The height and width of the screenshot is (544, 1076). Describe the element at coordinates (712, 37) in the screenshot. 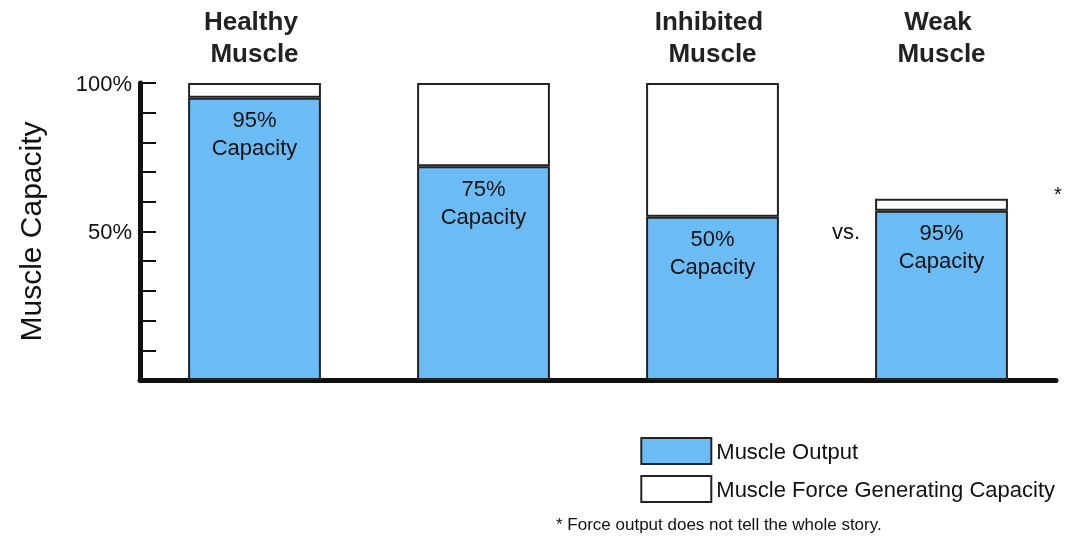

I see `x-tick-label: Inhibited Muscle` at that location.